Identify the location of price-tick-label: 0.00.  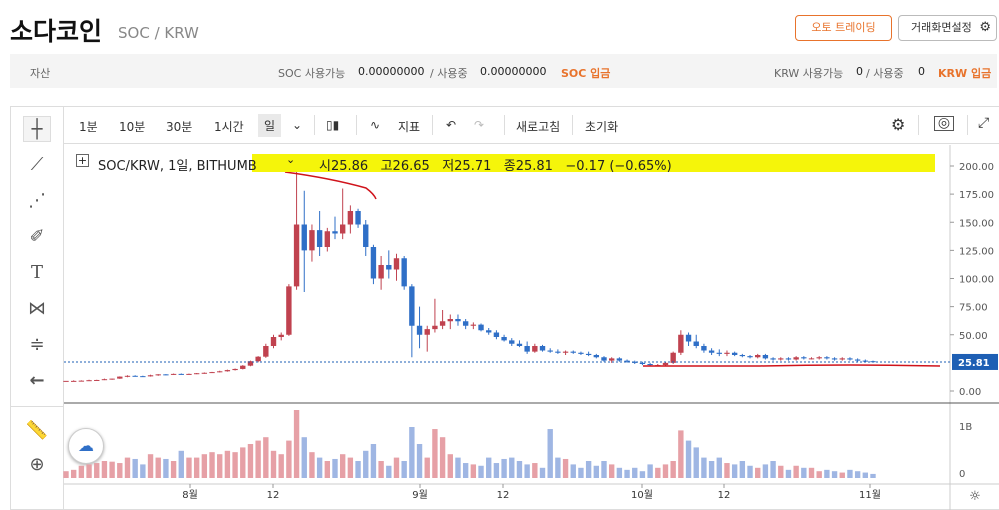
(970, 392).